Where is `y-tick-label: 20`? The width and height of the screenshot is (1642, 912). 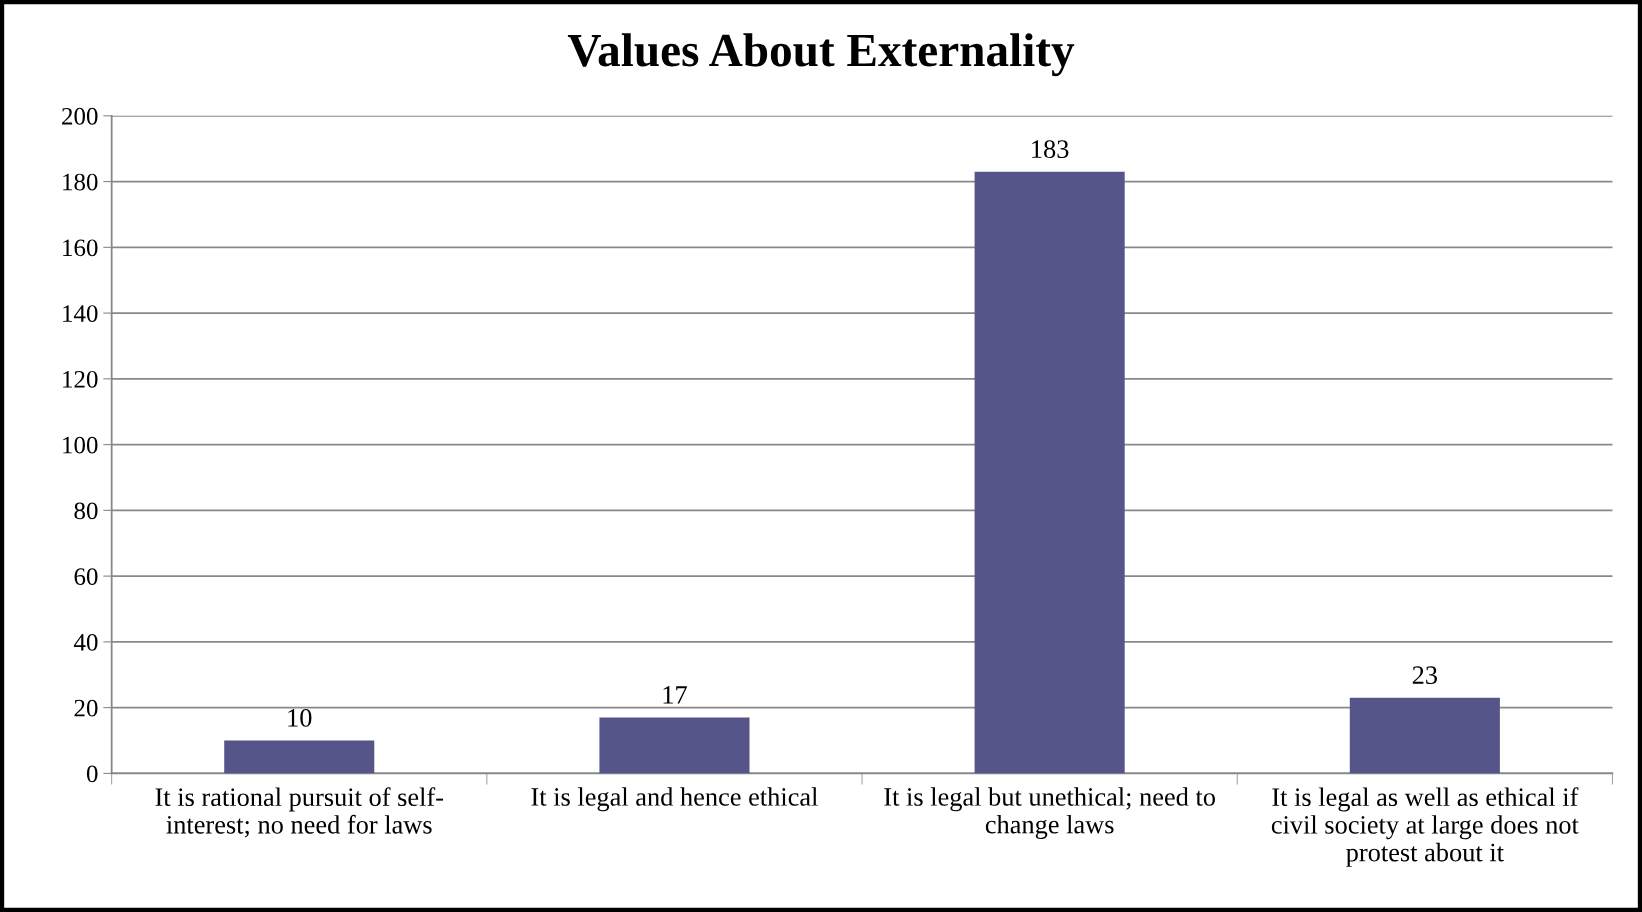
y-tick-label: 20 is located at coordinates (86, 708).